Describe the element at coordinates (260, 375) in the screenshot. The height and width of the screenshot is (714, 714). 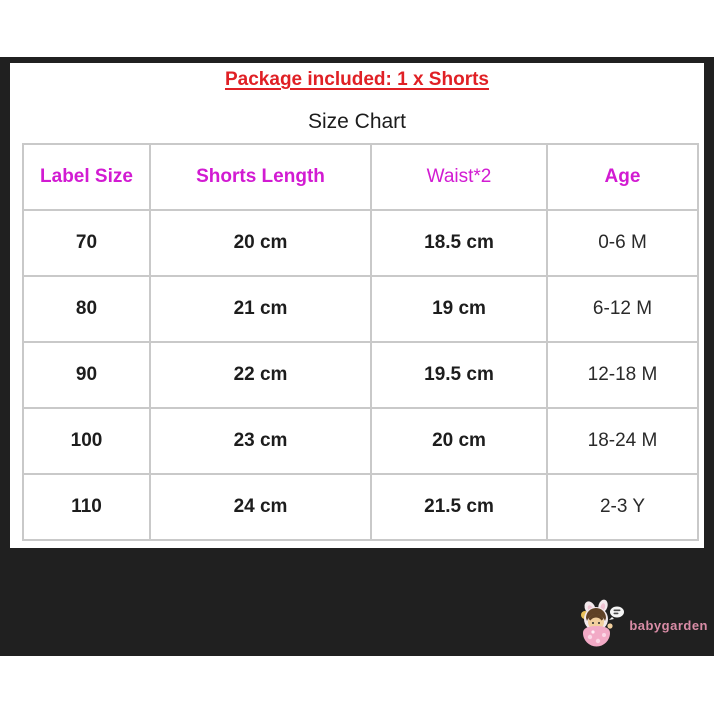
I see `cell-shorts-length: 22 cm` at that location.